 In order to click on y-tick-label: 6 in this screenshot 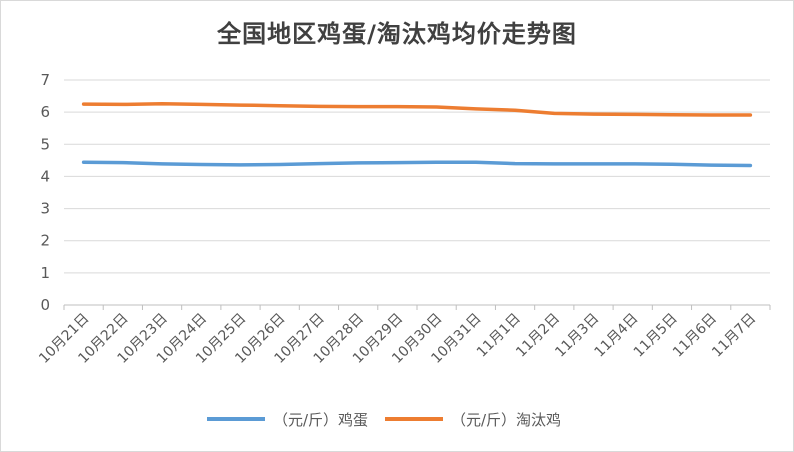, I will do `click(45, 112)`.